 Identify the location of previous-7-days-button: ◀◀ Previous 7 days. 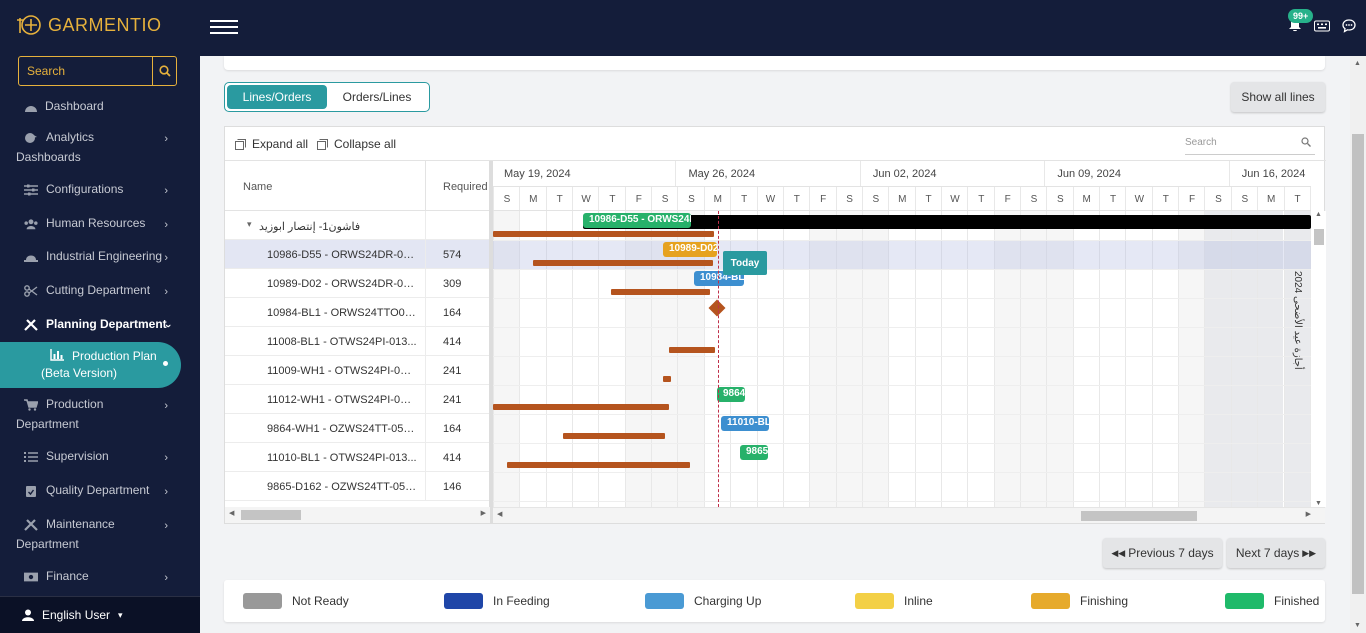
(1162, 553).